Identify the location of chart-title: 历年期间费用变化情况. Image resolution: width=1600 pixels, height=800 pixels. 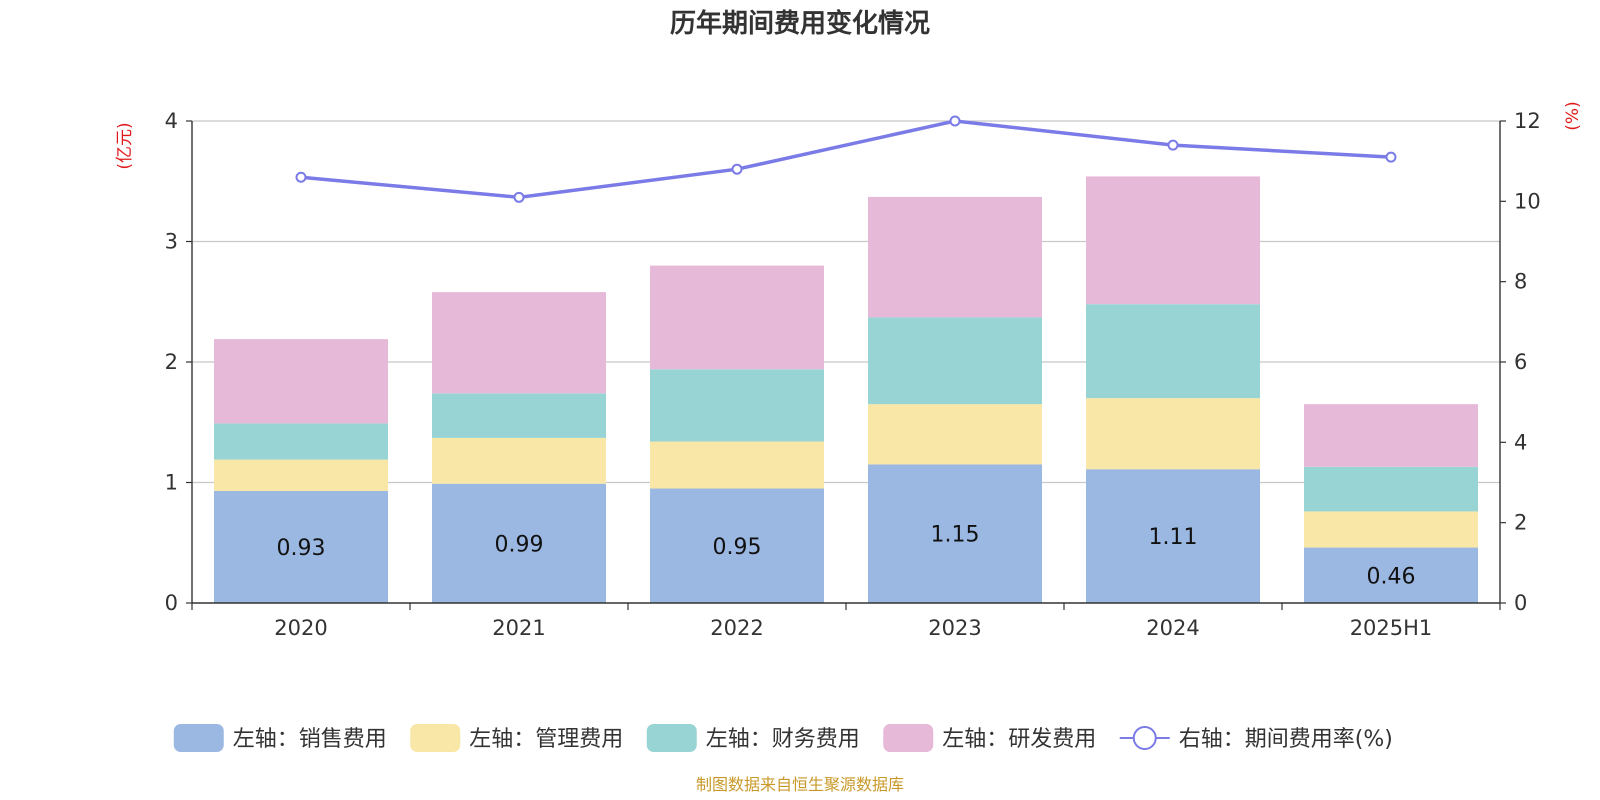
(800, 23).